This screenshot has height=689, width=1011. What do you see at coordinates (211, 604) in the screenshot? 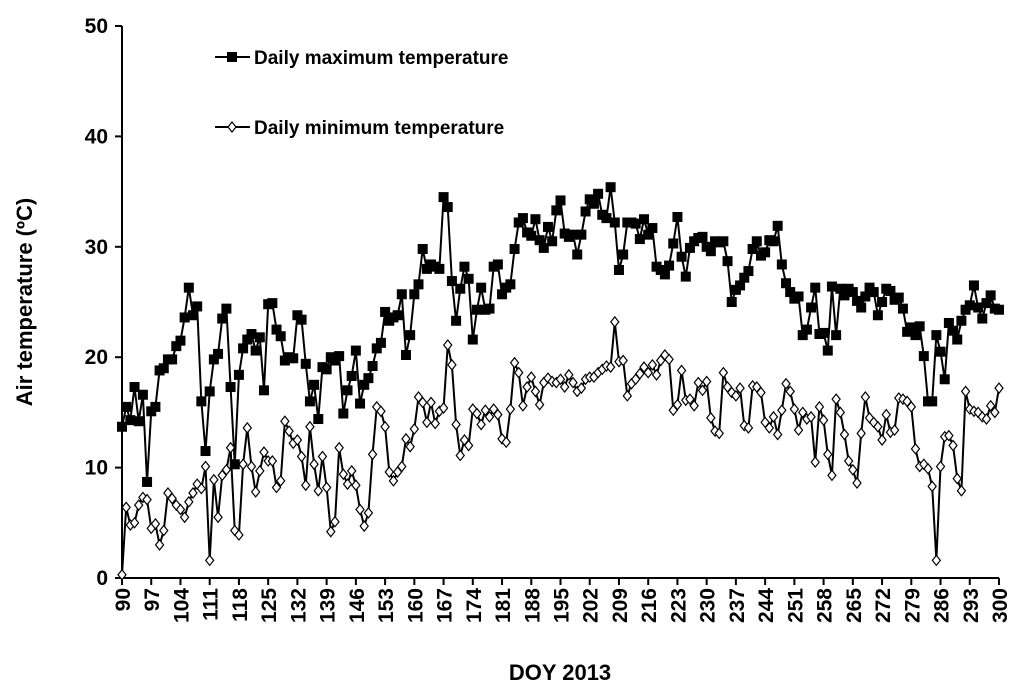
I see `x-tick-label: 111` at bounding box center [211, 604].